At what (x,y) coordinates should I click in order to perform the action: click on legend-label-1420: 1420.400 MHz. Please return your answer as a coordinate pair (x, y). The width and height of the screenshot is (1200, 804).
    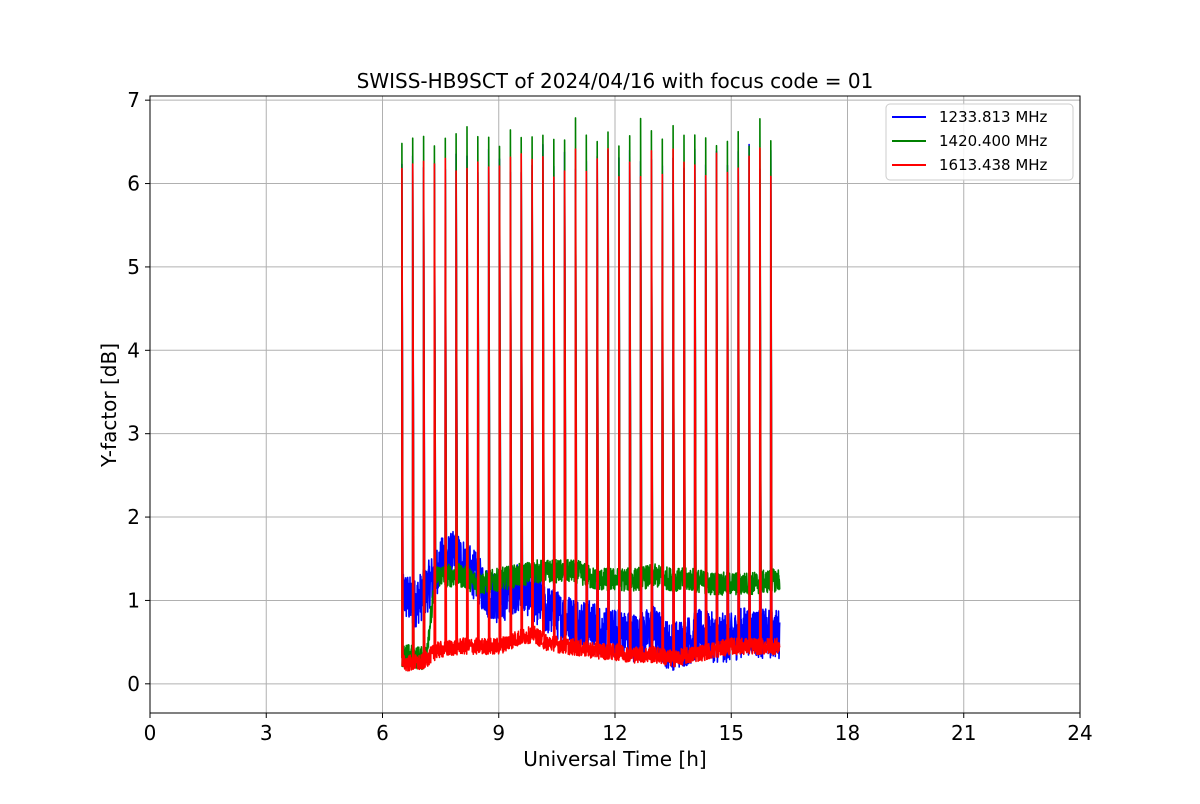
    Looking at the image, I should click on (993, 141).